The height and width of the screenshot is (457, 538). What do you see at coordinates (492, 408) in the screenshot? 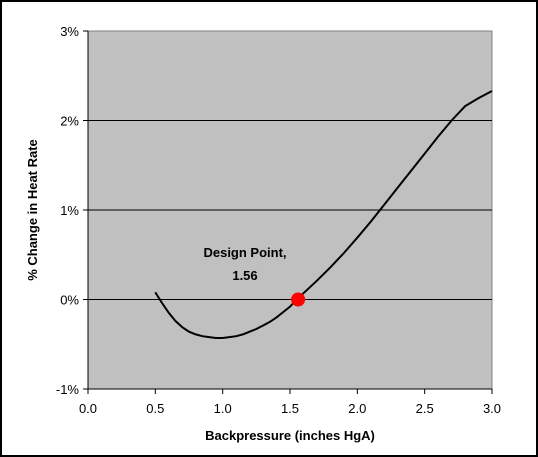
I see `x-tick-label: 3.0` at bounding box center [492, 408].